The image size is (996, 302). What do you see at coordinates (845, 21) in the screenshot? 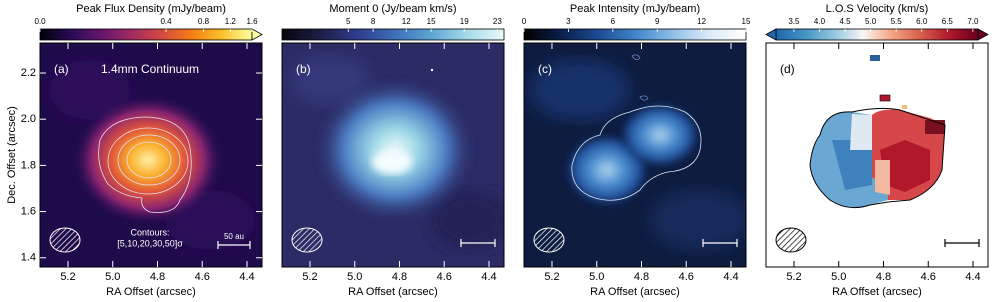
I see `colorbar-tick-label: 4.5` at bounding box center [845, 21].